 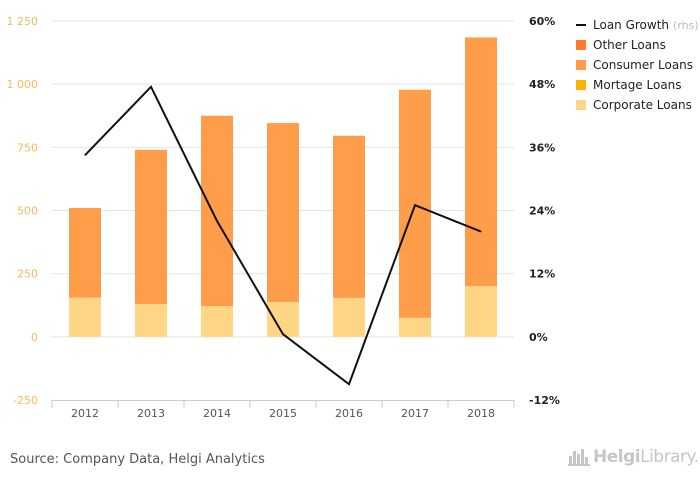 I want to click on bar-consumer-loans-2017, so click(x=415, y=203).